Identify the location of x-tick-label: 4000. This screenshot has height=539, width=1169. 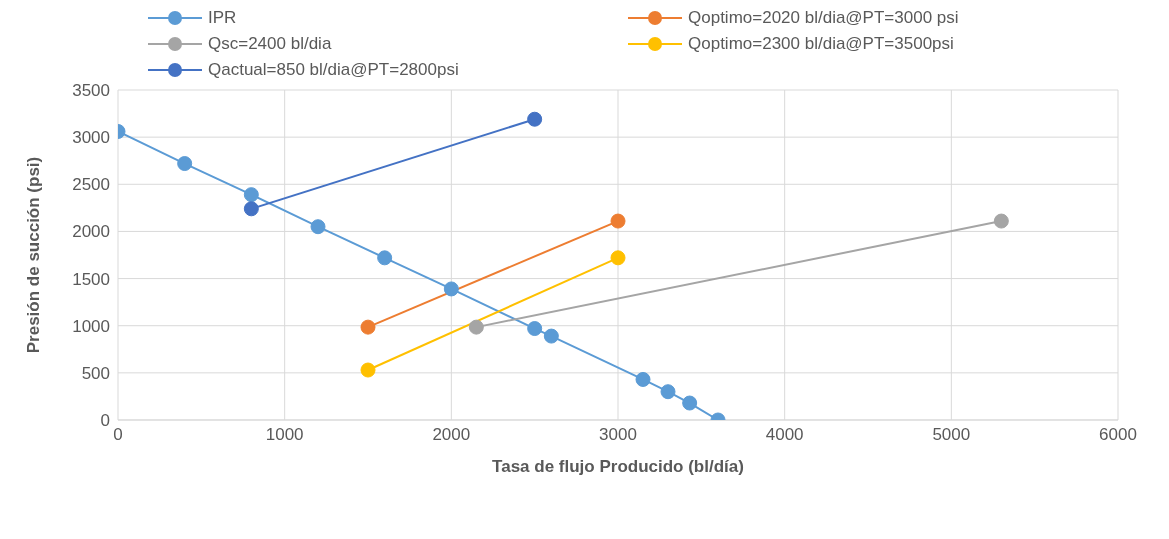
(784, 435).